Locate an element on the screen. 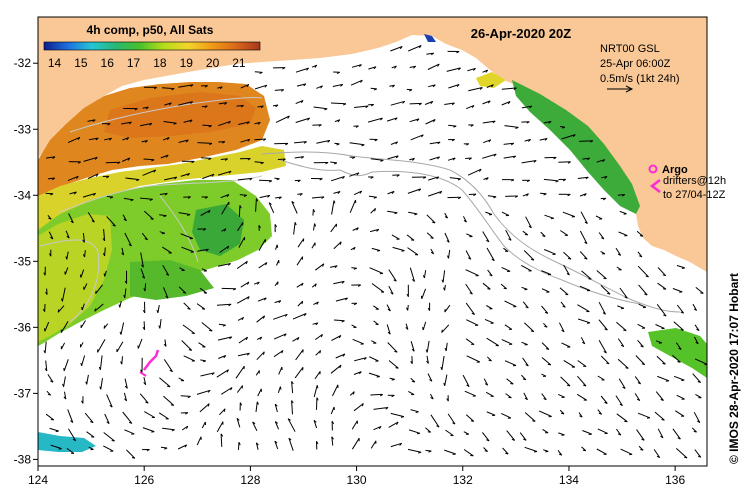  y-tick-label: -37 is located at coordinates (23, 393).